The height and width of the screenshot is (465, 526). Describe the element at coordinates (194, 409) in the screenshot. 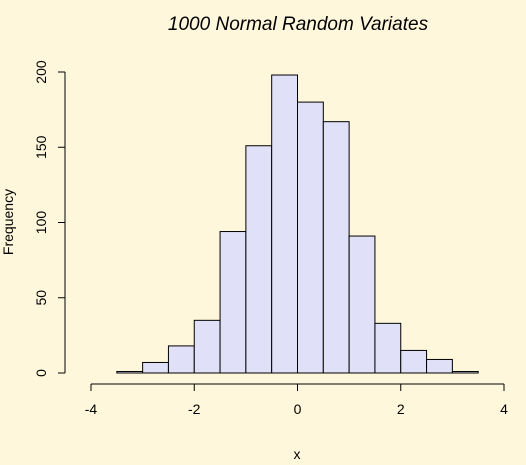

I see `x-tick-label: -2` at that location.